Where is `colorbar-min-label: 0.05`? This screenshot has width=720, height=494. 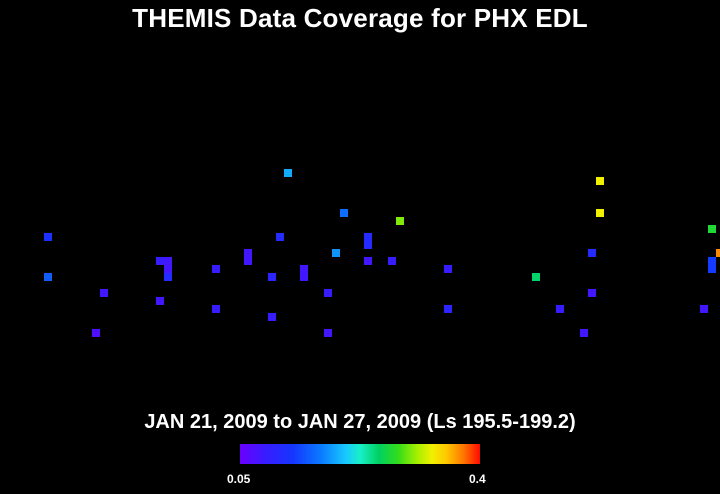 colorbar-min-label: 0.05 is located at coordinates (239, 479).